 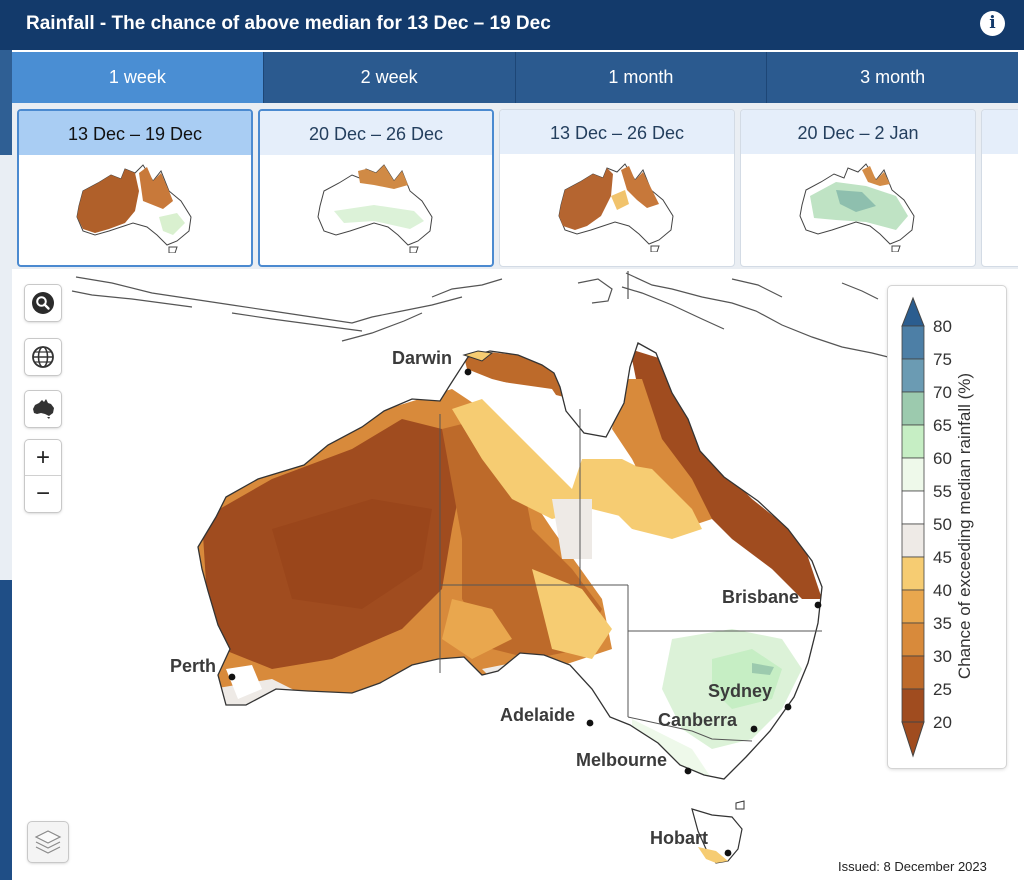 What do you see at coordinates (43, 458) in the screenshot?
I see `zoom-in-button: +` at bounding box center [43, 458].